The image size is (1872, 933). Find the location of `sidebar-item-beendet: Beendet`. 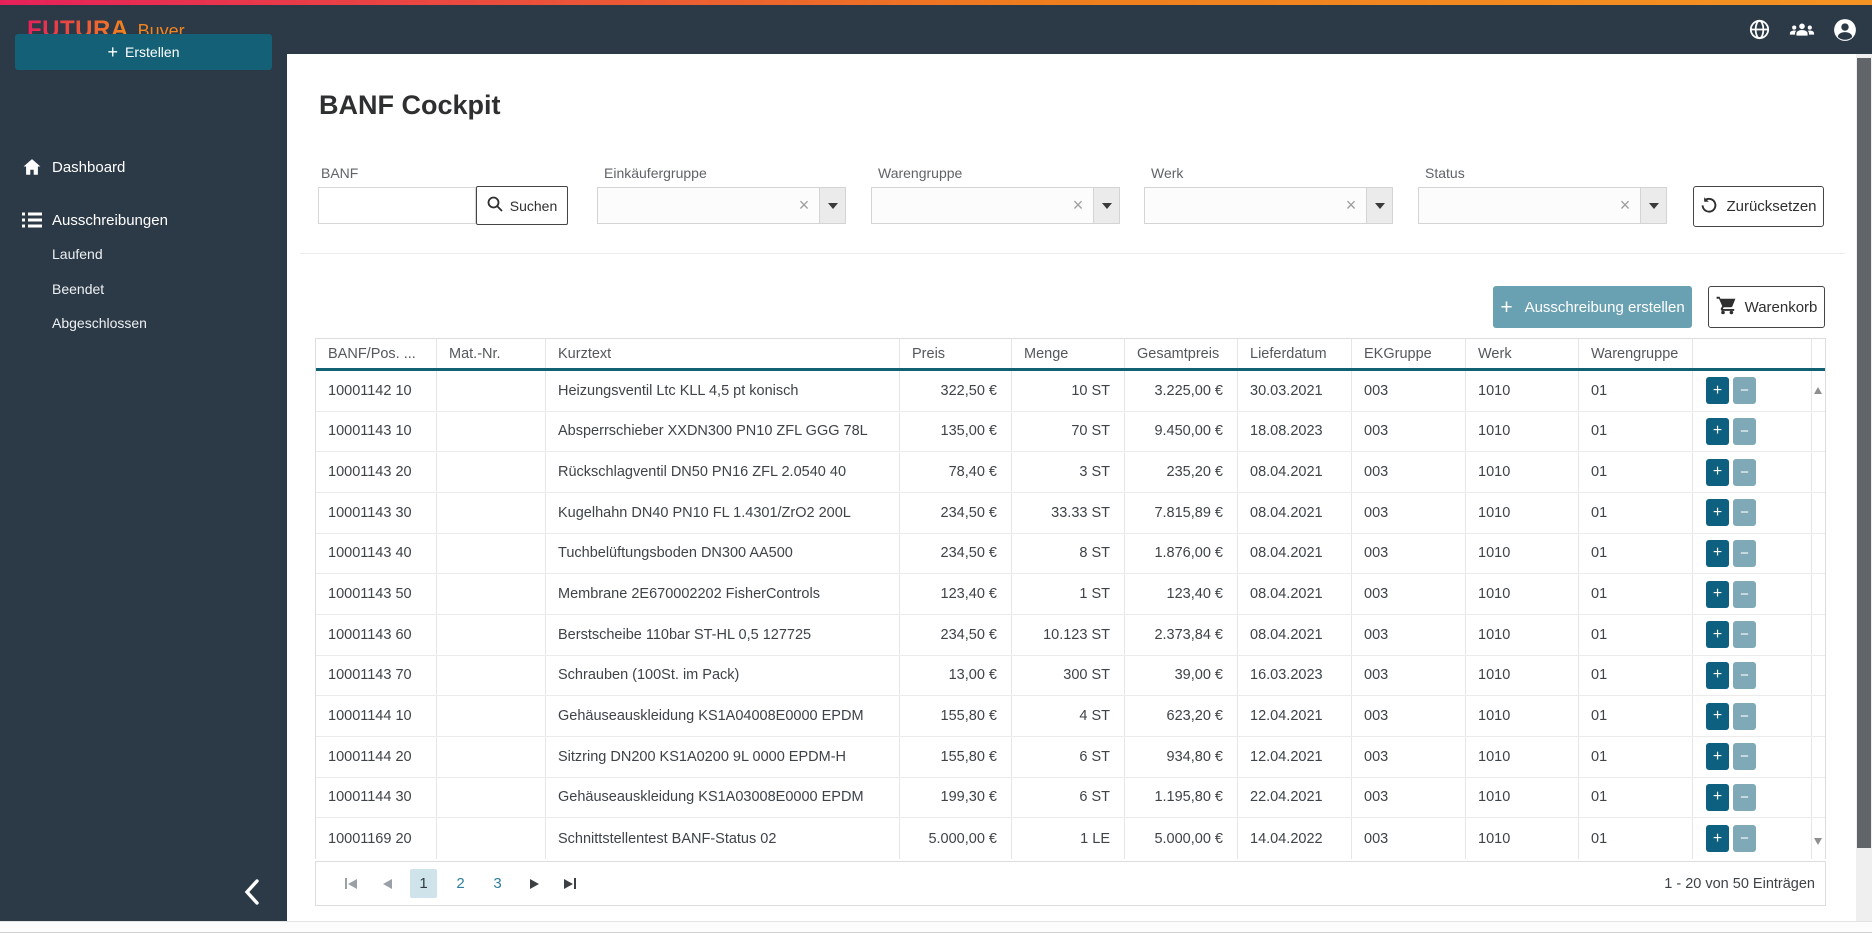

sidebar-item-beendet: Beendet is located at coordinates (143, 289).